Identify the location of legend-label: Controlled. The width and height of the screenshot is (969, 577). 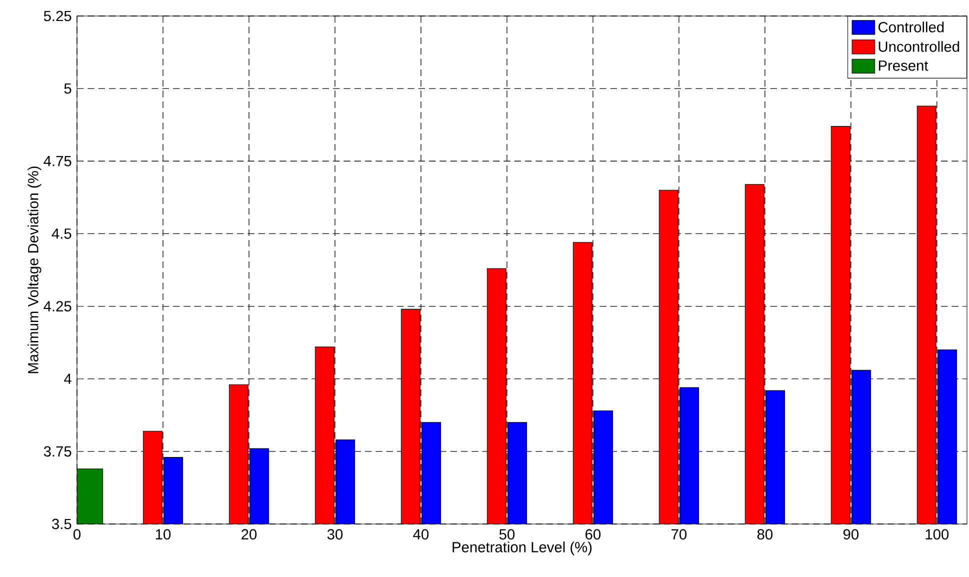
(911, 27).